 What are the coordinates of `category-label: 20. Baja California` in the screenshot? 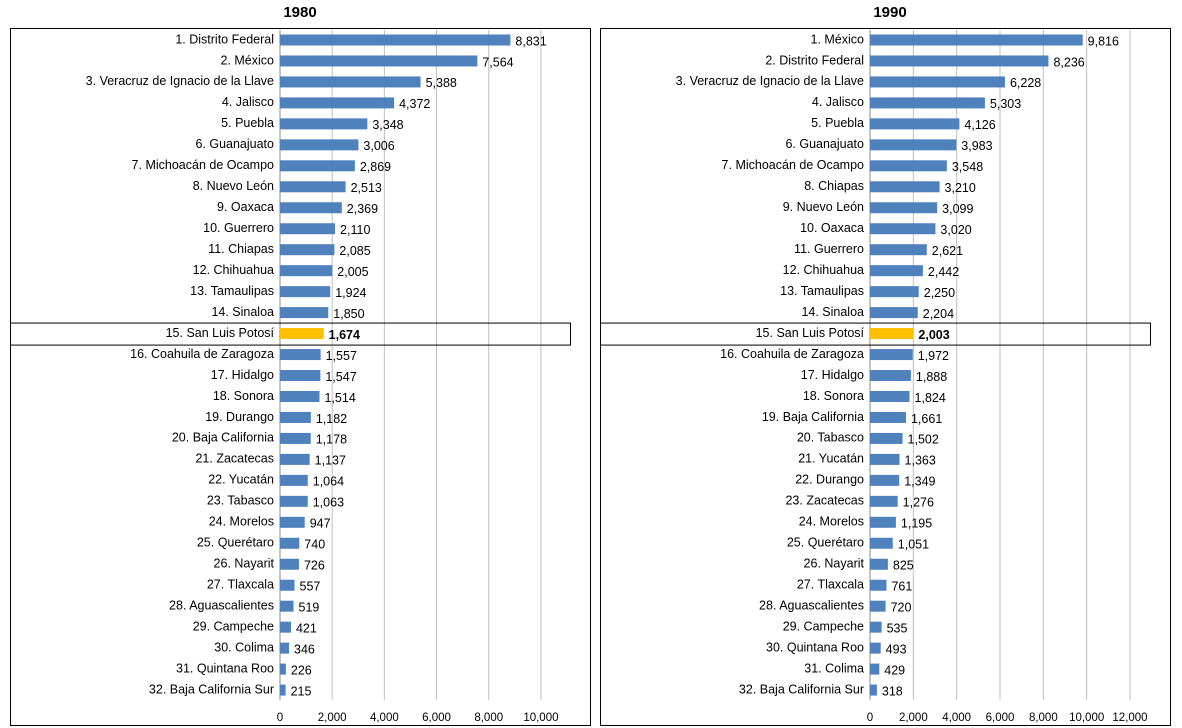 It's located at (223, 438).